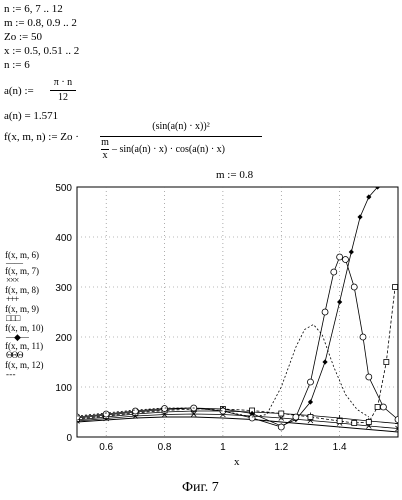 The image size is (402, 500). Describe the element at coordinates (237, 462) in the screenshot. I see `x-axis-label: x` at that location.